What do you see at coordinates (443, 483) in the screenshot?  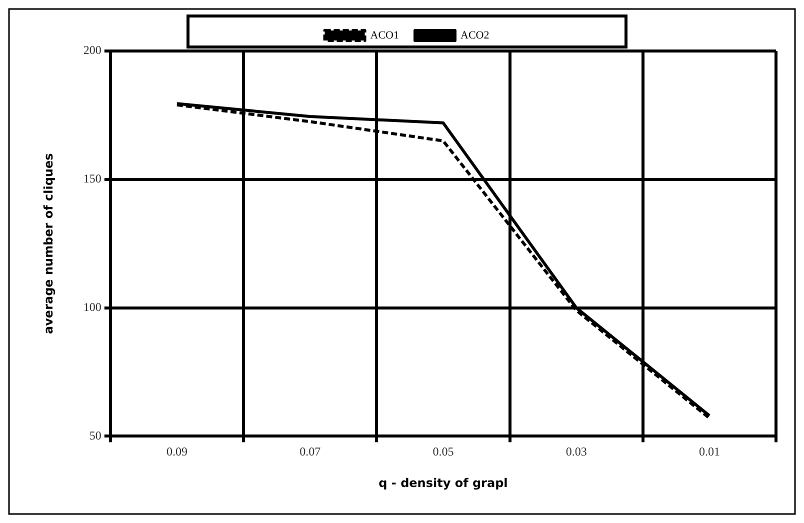 I see `x-axis-title: q - density of grapl` at bounding box center [443, 483].